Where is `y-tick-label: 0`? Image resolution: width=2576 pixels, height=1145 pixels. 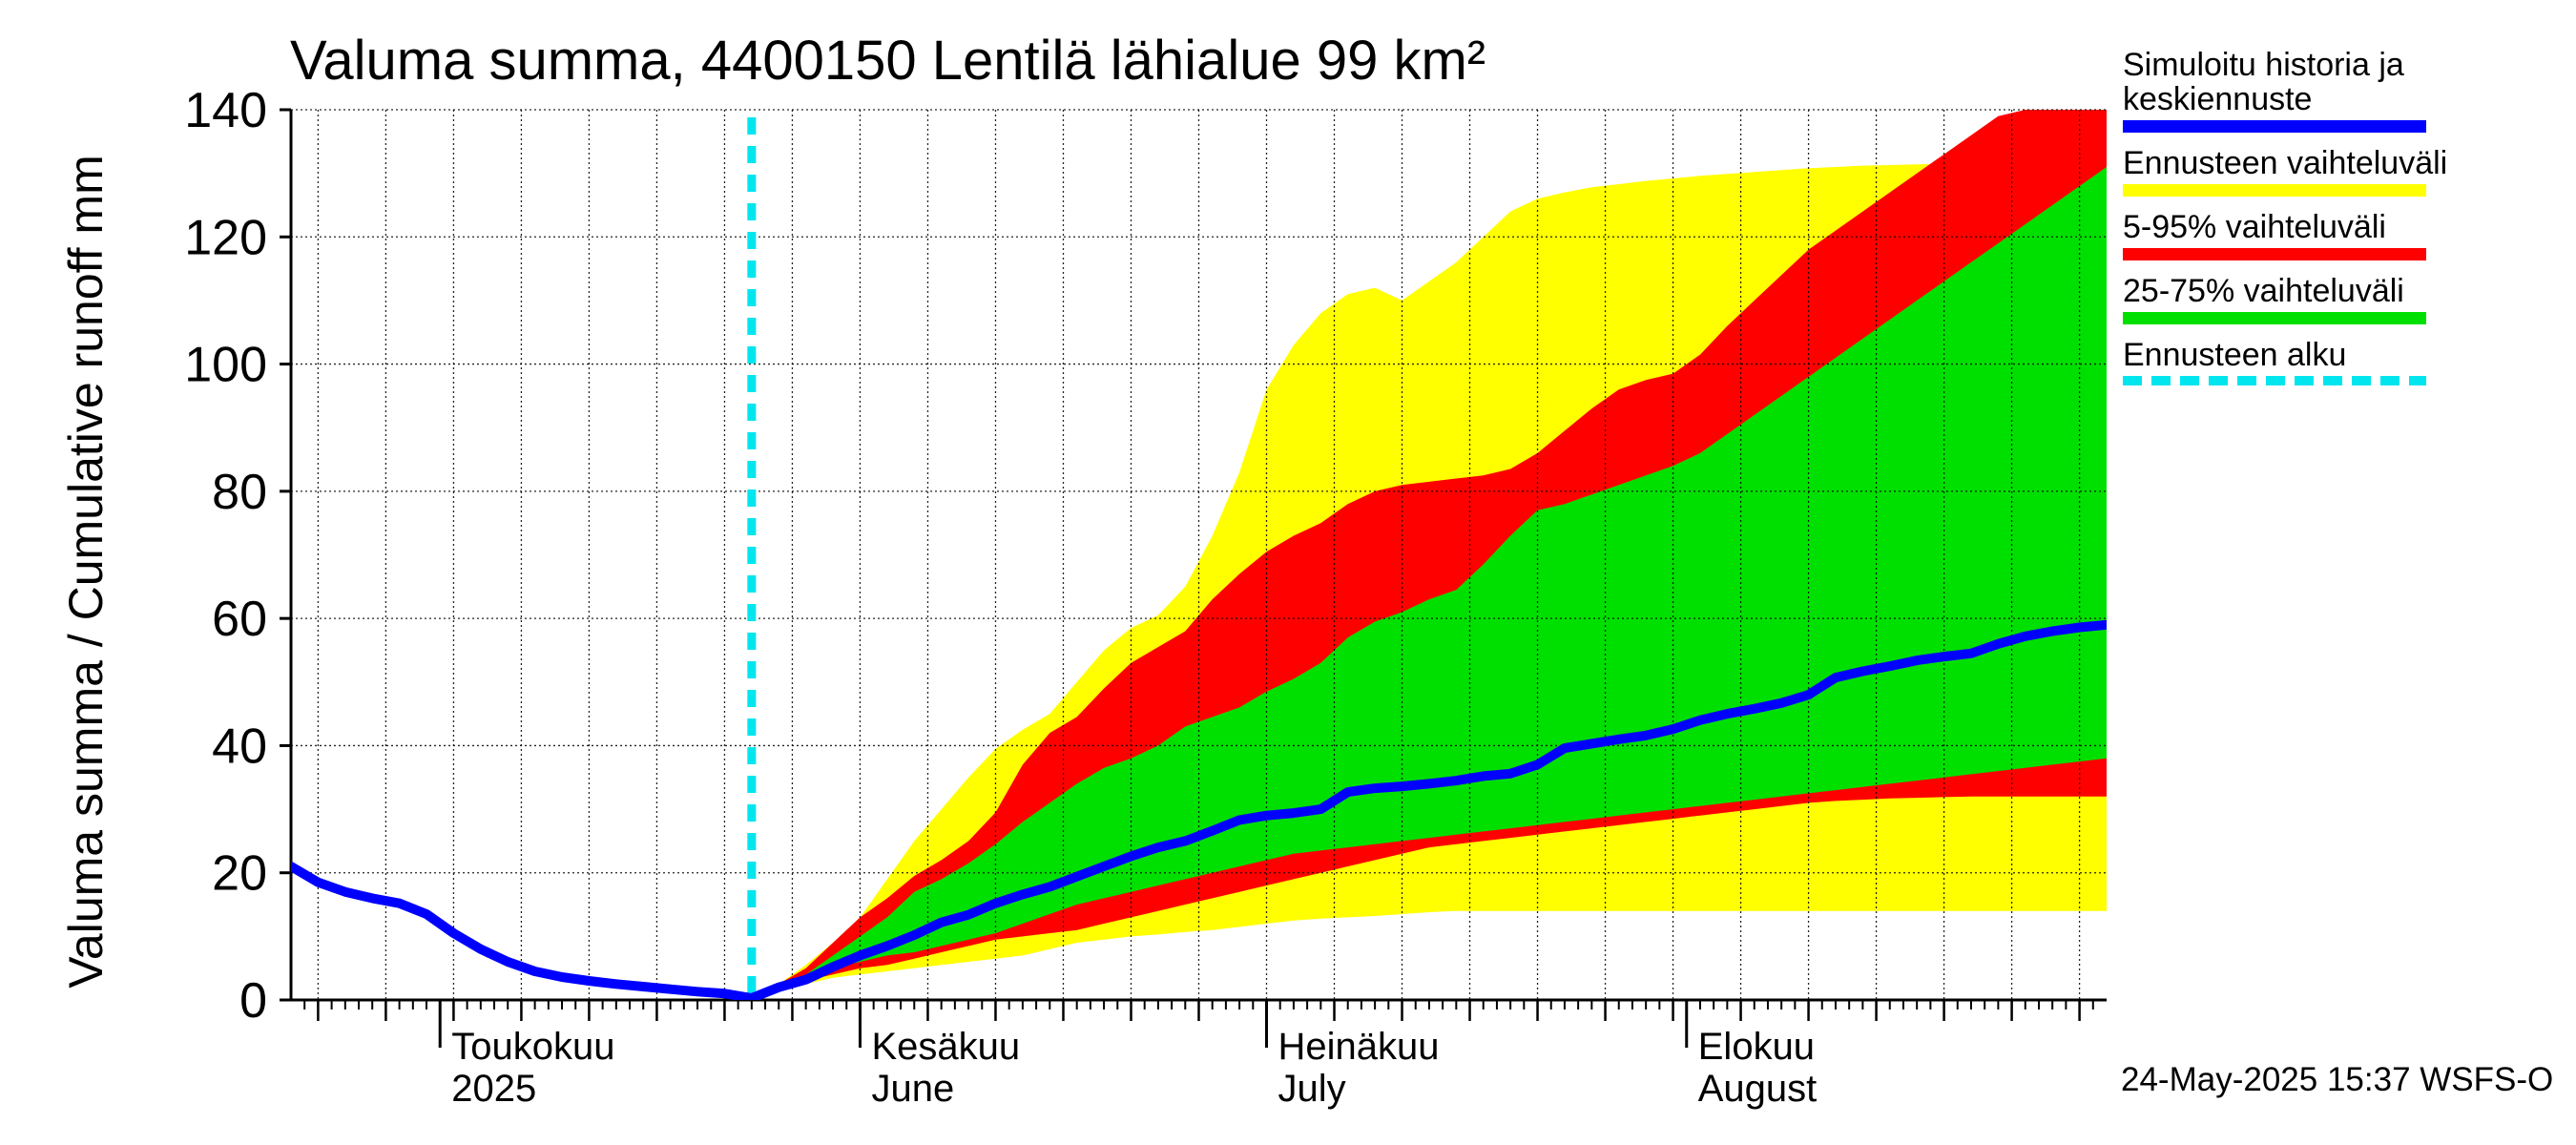 y-tick-label: 0 is located at coordinates (253, 1001).